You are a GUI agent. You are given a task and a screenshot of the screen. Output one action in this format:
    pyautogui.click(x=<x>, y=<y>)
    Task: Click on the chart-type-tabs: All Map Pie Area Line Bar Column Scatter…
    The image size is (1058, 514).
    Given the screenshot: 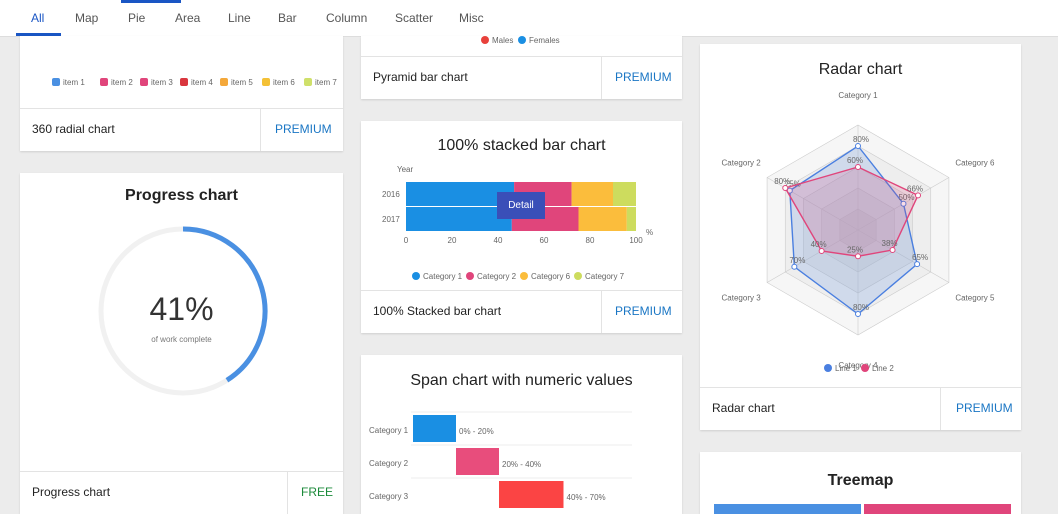 What is the action you would take?
    pyautogui.click(x=529, y=18)
    